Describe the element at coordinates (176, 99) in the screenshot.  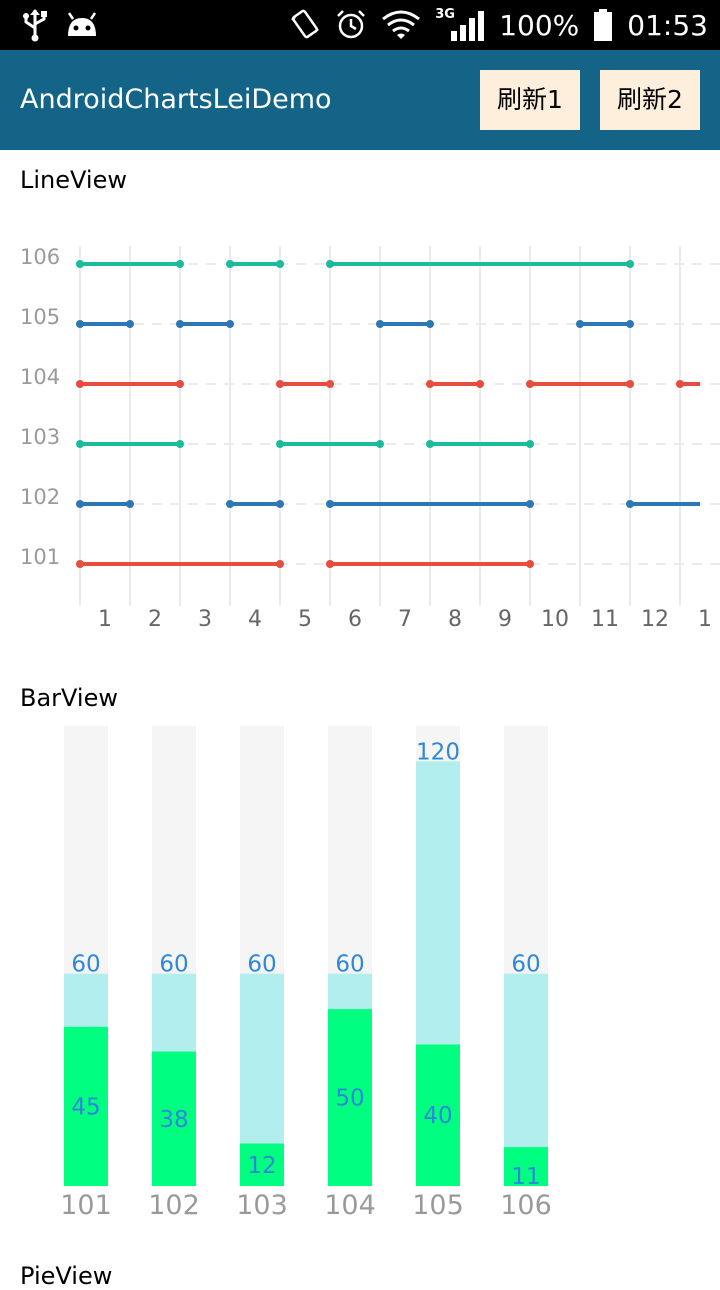
I see `app-title: AndroidChartsLeiDemo` at that location.